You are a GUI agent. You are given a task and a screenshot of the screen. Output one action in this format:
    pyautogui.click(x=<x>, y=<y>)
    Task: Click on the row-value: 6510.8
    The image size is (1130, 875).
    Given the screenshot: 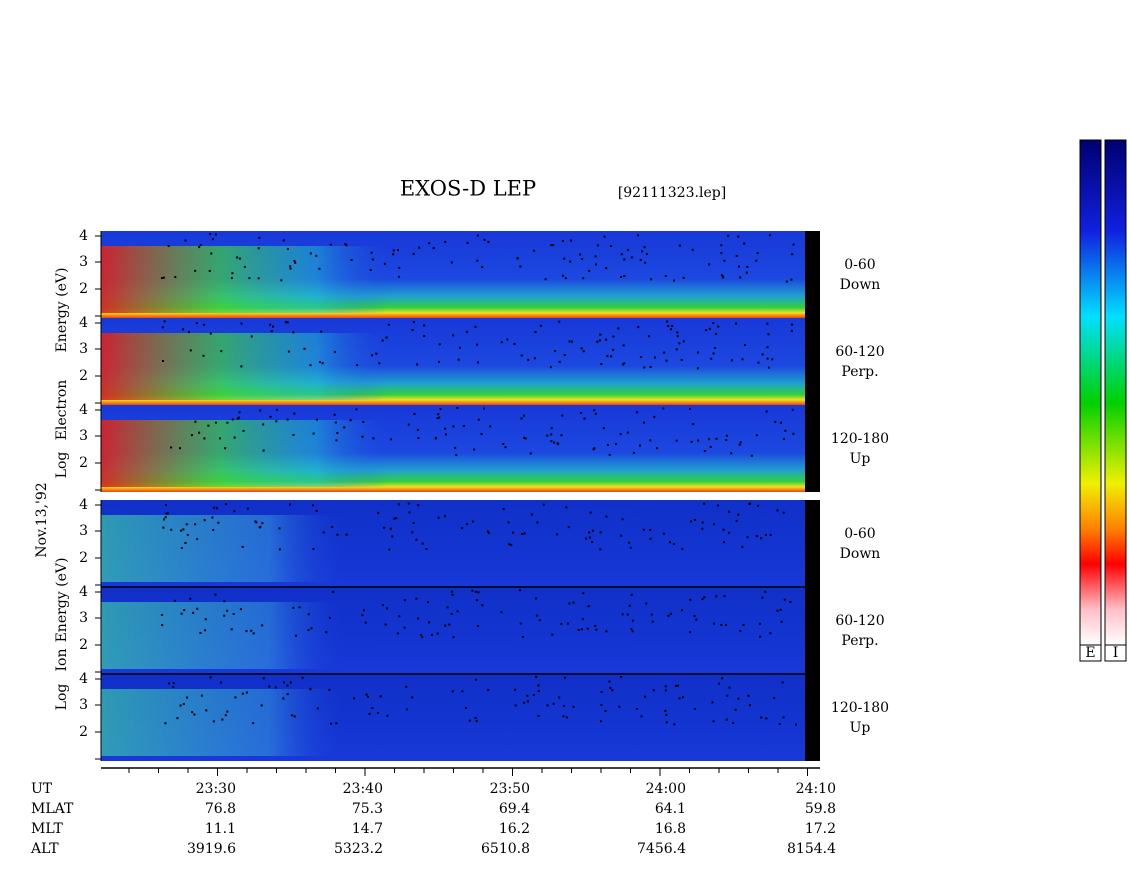 What is the action you would take?
    pyautogui.click(x=505, y=849)
    